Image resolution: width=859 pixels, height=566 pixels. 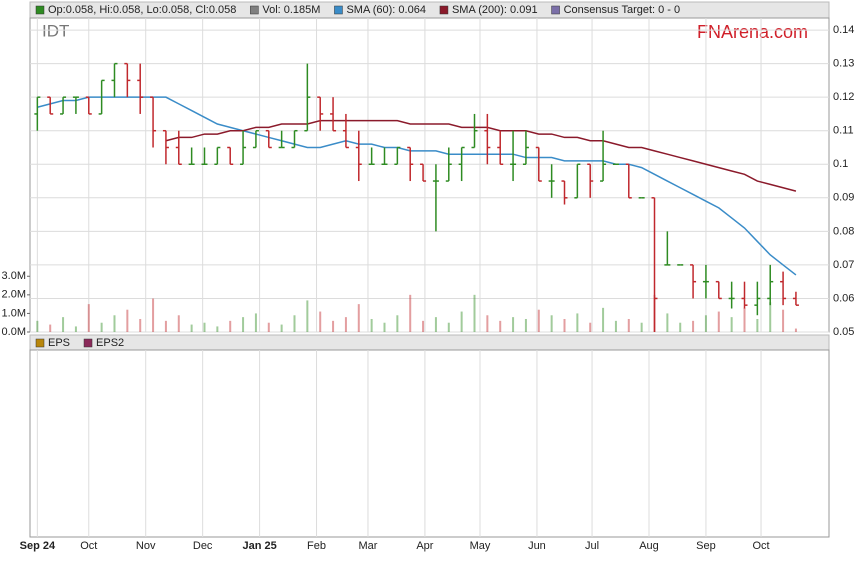 What do you see at coordinates (843, 298) in the screenshot?
I see `y-tick-label: 0.06` at bounding box center [843, 298].